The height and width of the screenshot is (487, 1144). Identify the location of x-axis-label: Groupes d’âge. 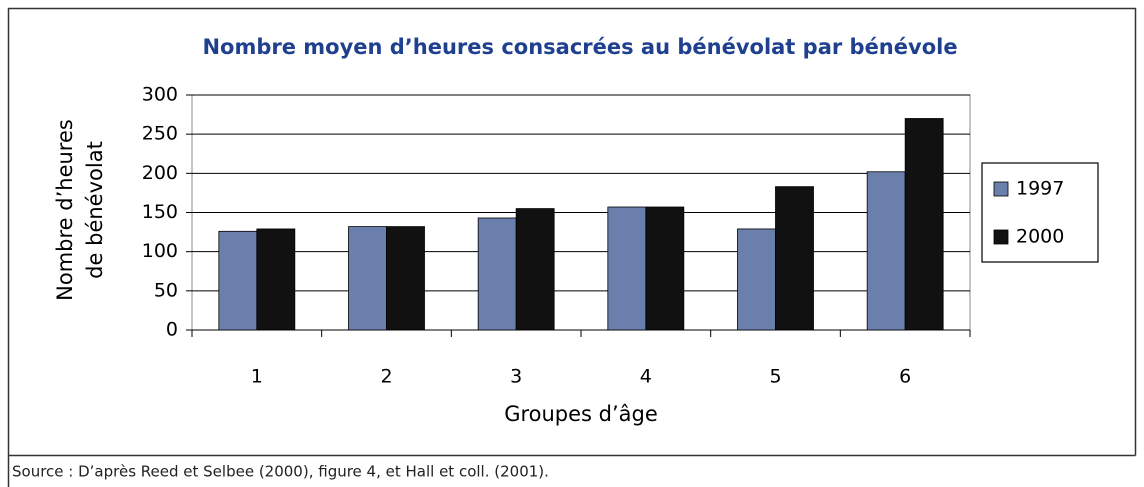
(581, 414).